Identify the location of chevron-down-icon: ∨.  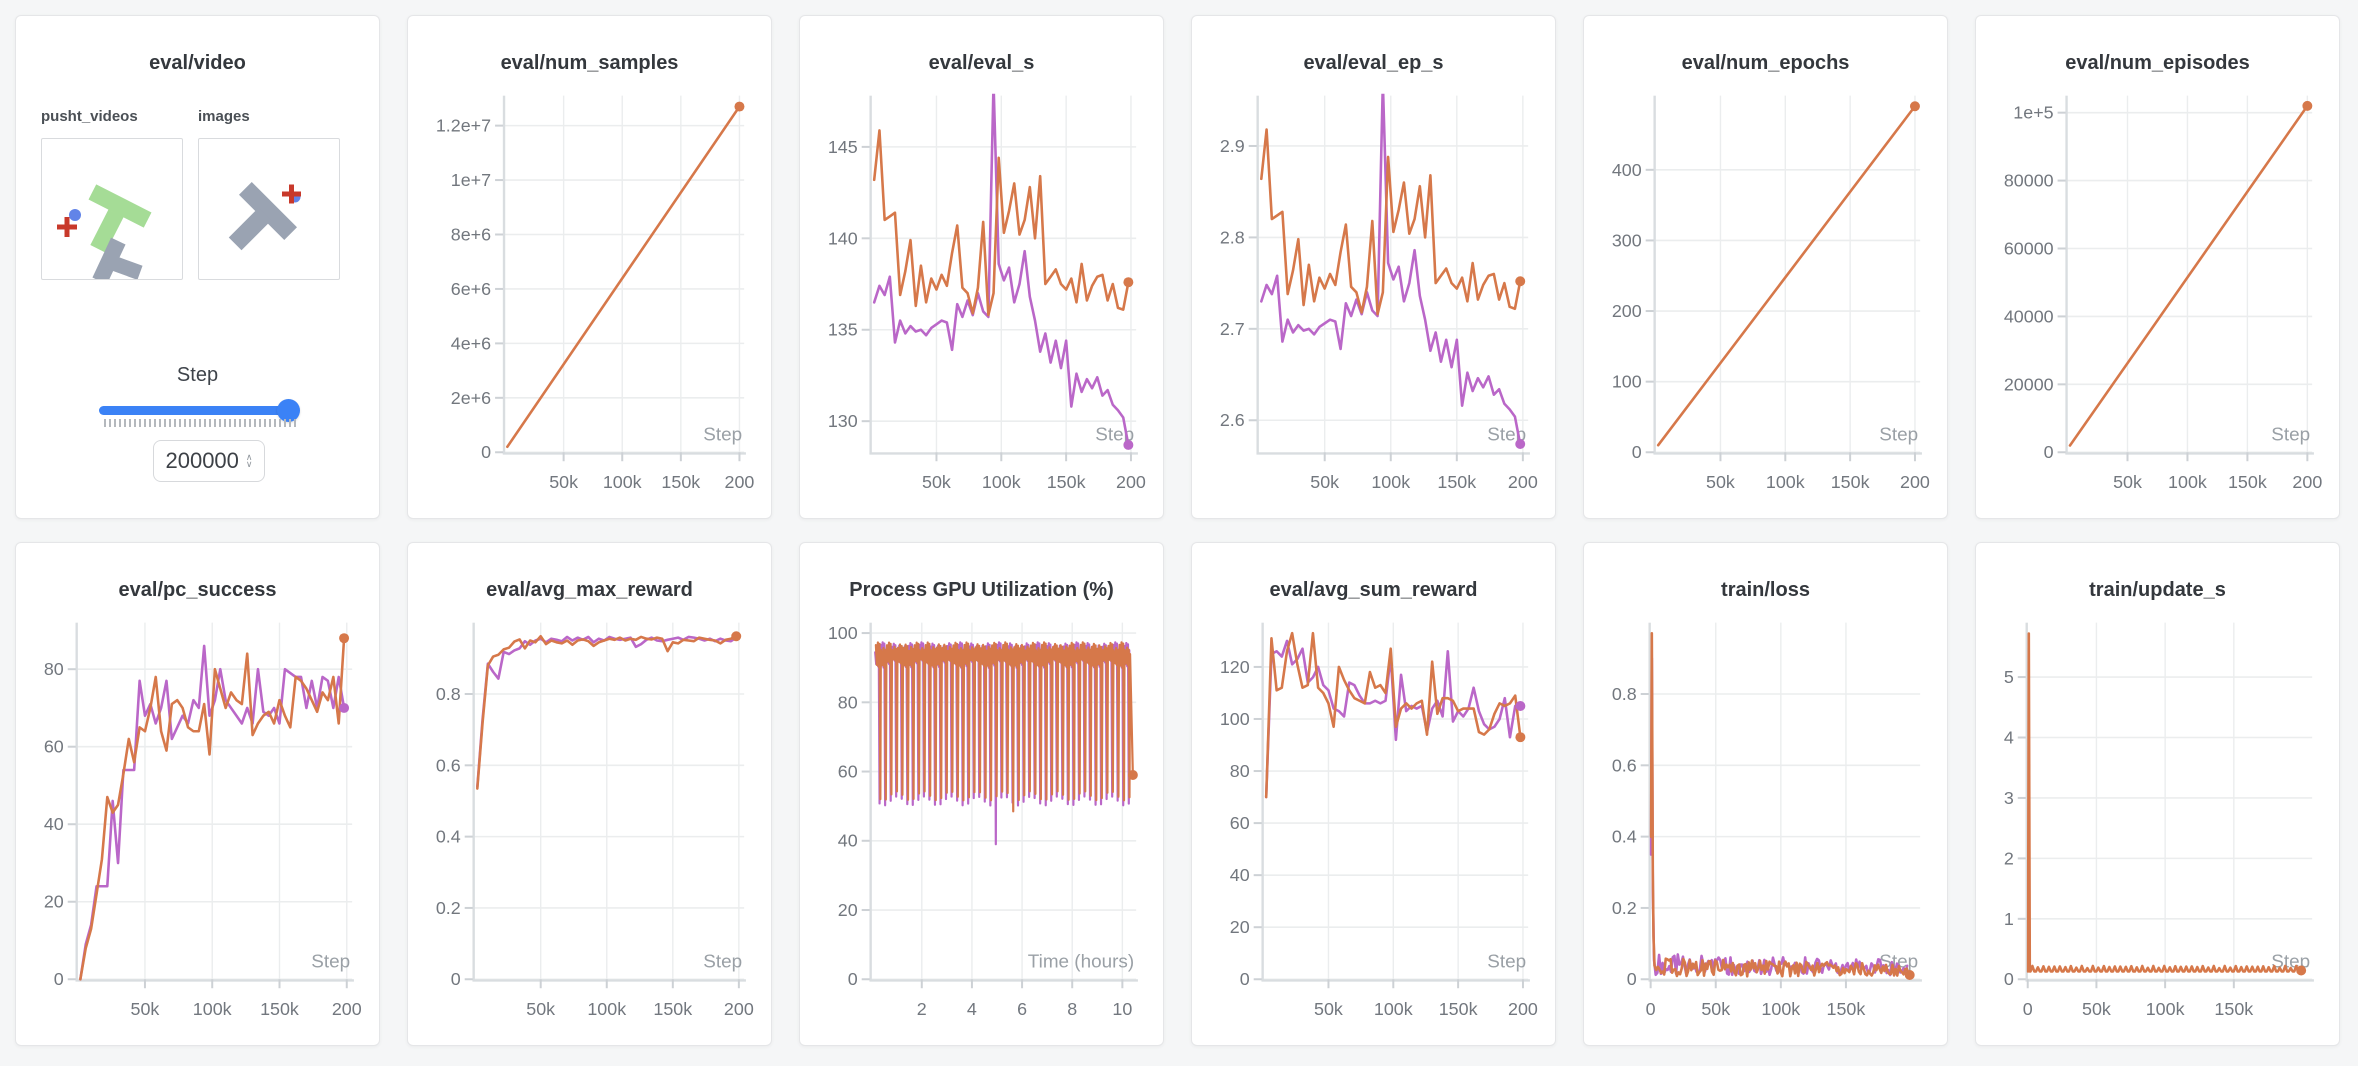
(249, 464).